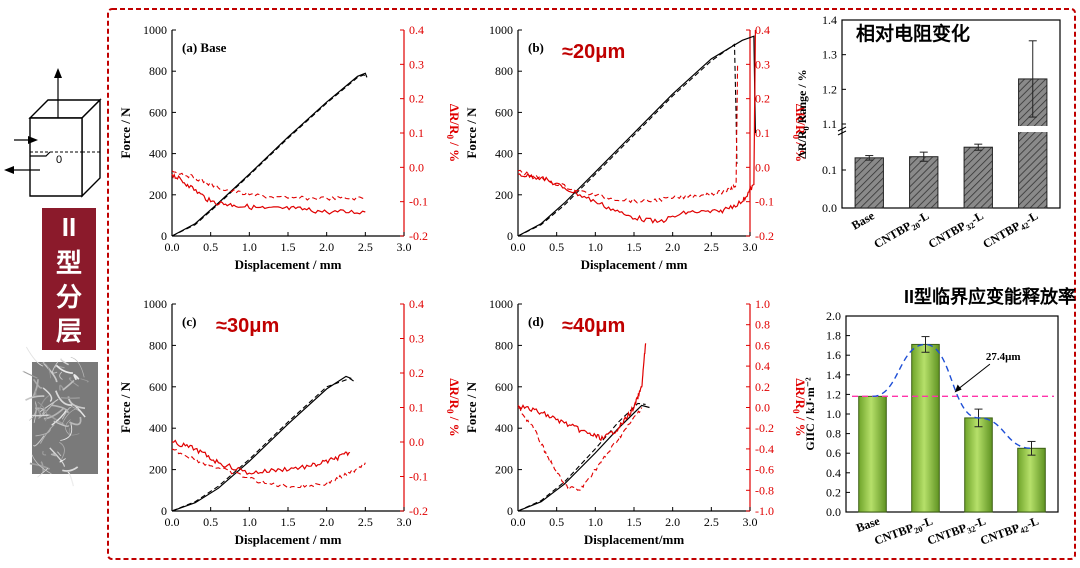  I want to click on y-tick-label: 0.0, so click(829, 208).